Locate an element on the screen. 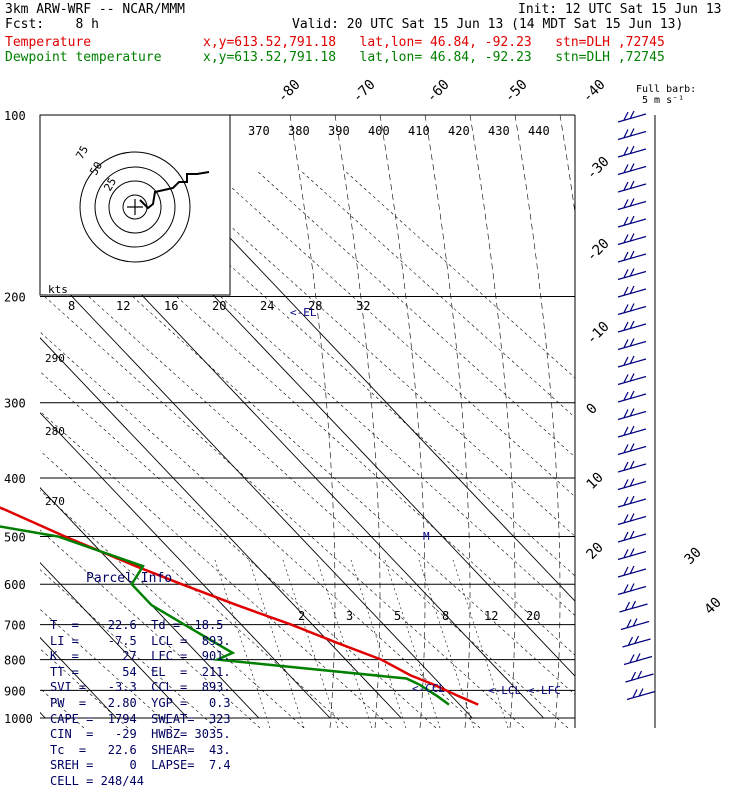 This screenshot has height=805, width=740. isotherm-label: -10 is located at coordinates (598, 333).